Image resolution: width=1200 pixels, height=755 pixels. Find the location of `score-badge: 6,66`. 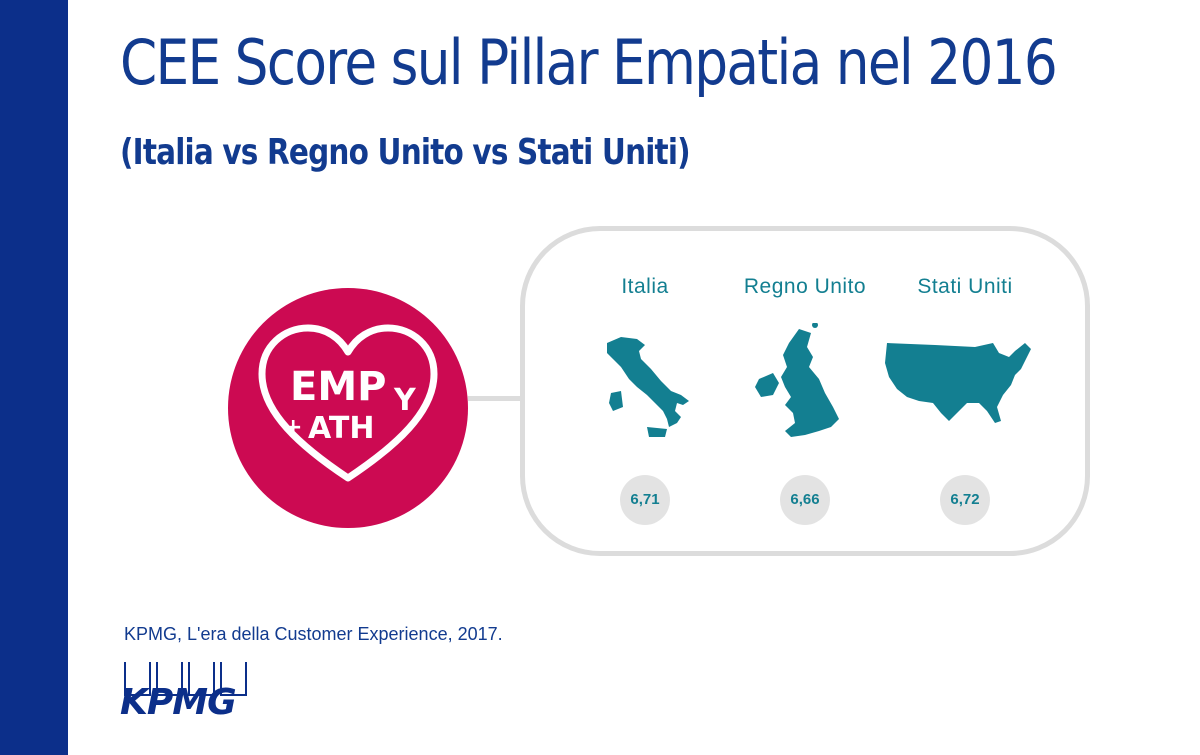

score-badge: 6,66 is located at coordinates (805, 500).